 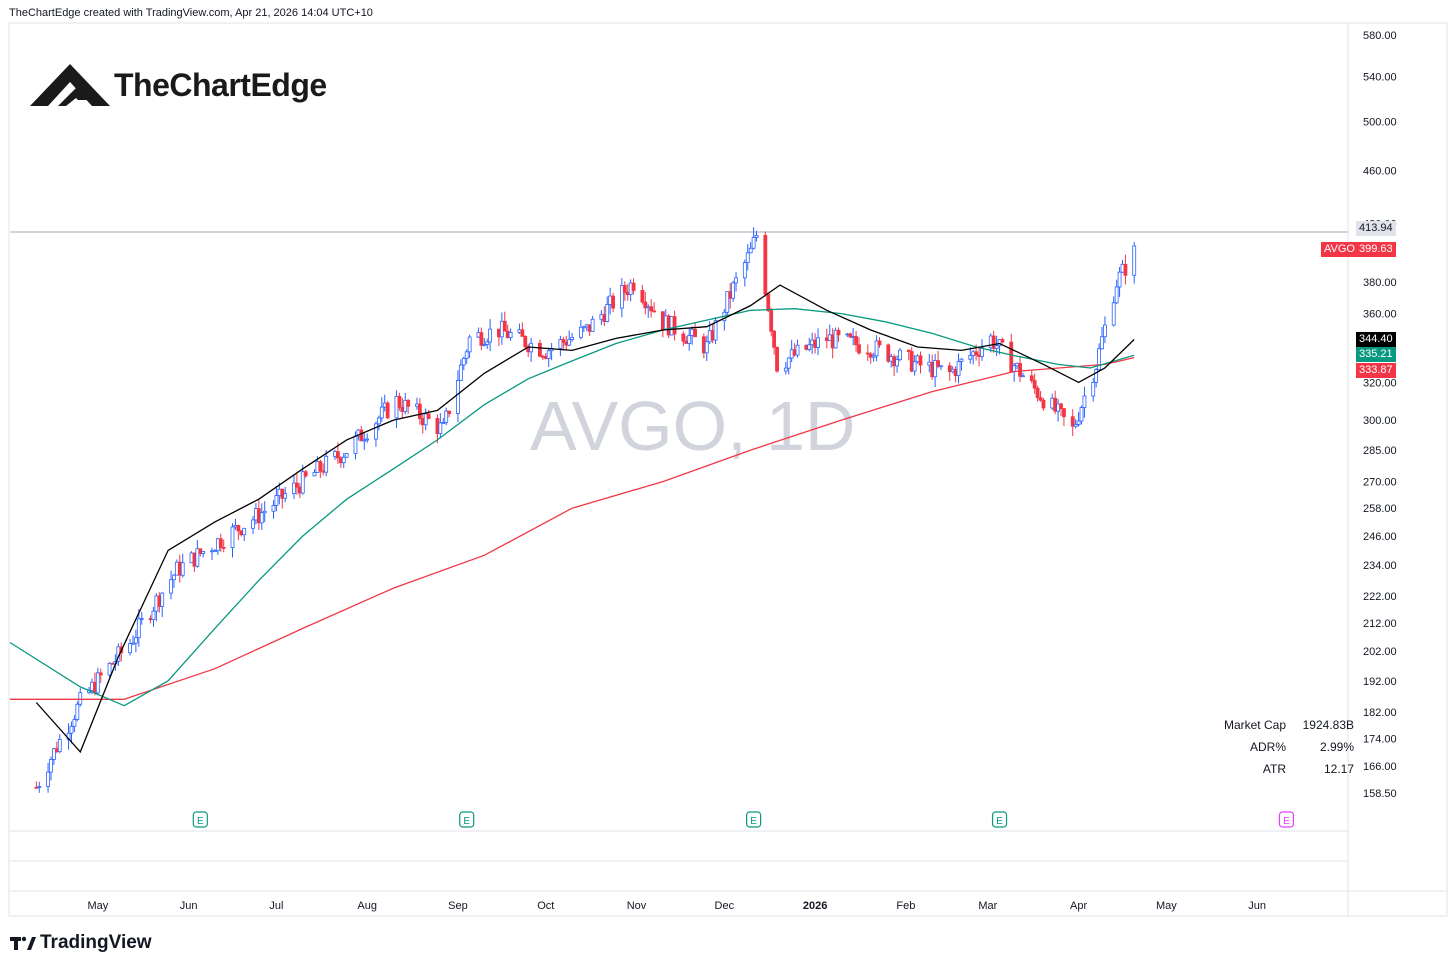 What do you see at coordinates (1376, 354) in the screenshot?
I see `sma-mid-tag: 335.21` at bounding box center [1376, 354].